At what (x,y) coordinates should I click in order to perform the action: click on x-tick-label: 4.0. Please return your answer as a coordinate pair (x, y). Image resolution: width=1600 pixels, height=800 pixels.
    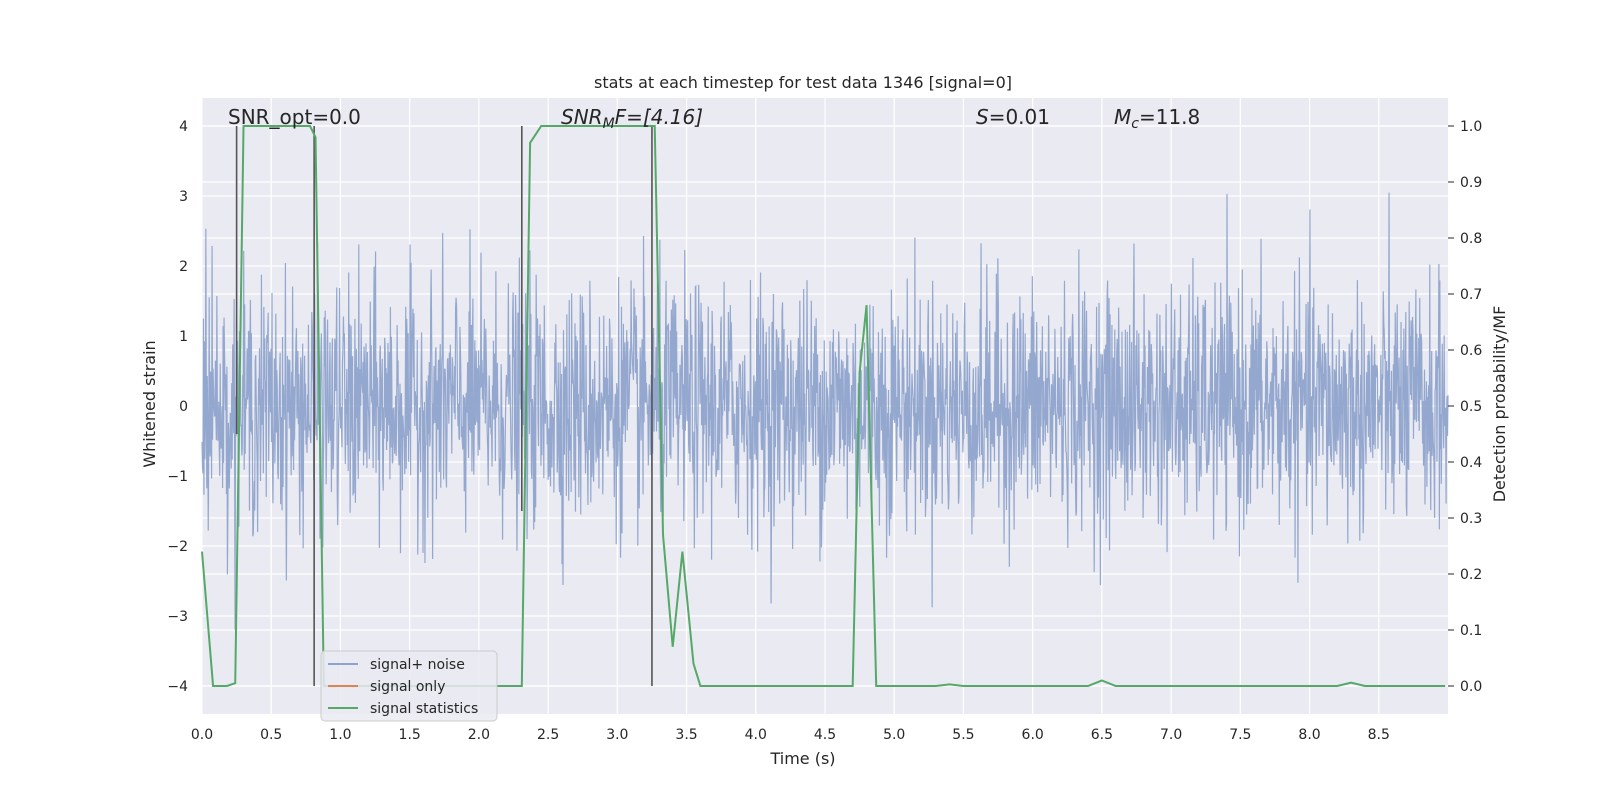
    Looking at the image, I should click on (756, 735).